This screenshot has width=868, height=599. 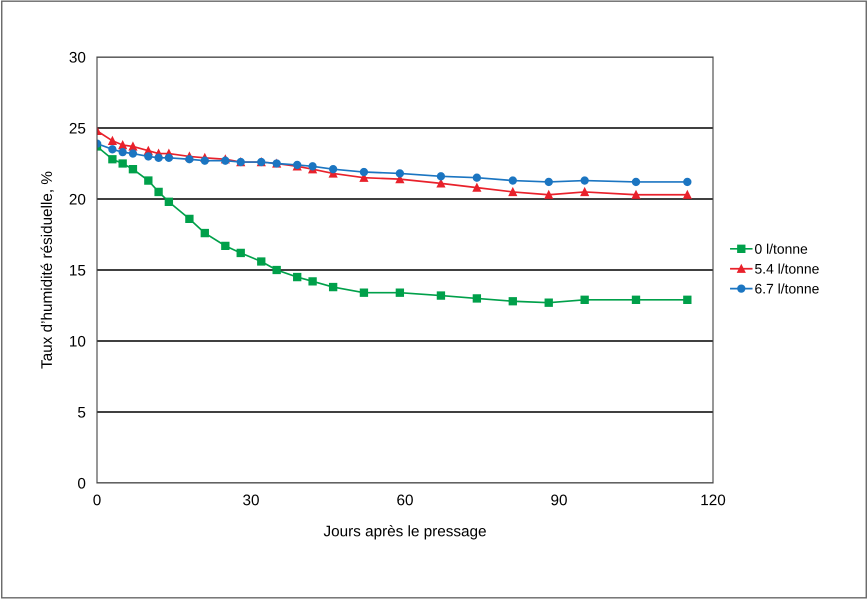 What do you see at coordinates (405, 500) in the screenshot?
I see `x-tick-label: 60` at bounding box center [405, 500].